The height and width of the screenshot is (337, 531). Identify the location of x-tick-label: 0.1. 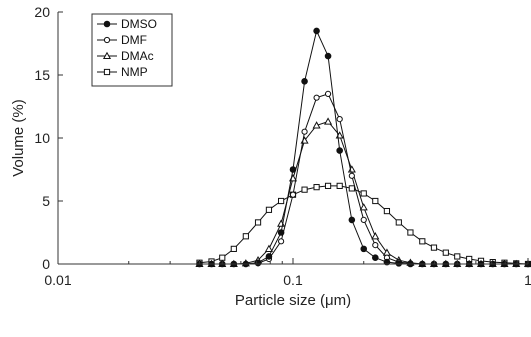
(293, 280).